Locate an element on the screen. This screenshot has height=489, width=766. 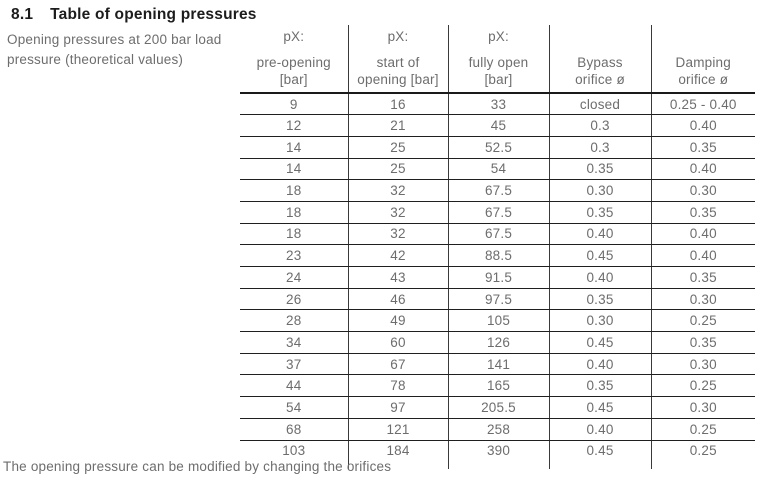
table-cell: 141 is located at coordinates (498, 364).